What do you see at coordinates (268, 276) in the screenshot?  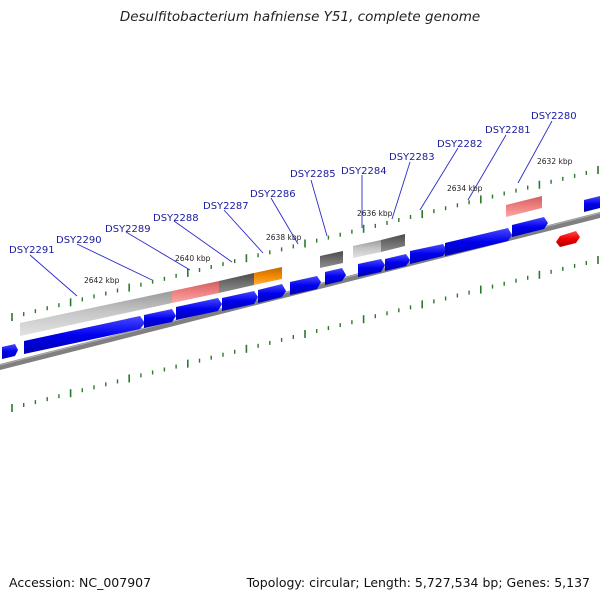 I see `feature-orange` at bounding box center [268, 276].